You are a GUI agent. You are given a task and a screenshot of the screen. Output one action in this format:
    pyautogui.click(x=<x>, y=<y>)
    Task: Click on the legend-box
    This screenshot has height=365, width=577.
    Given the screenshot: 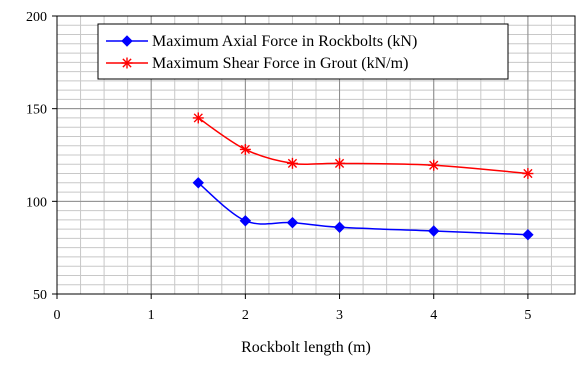 What is the action you would take?
    pyautogui.click(x=303, y=51)
    